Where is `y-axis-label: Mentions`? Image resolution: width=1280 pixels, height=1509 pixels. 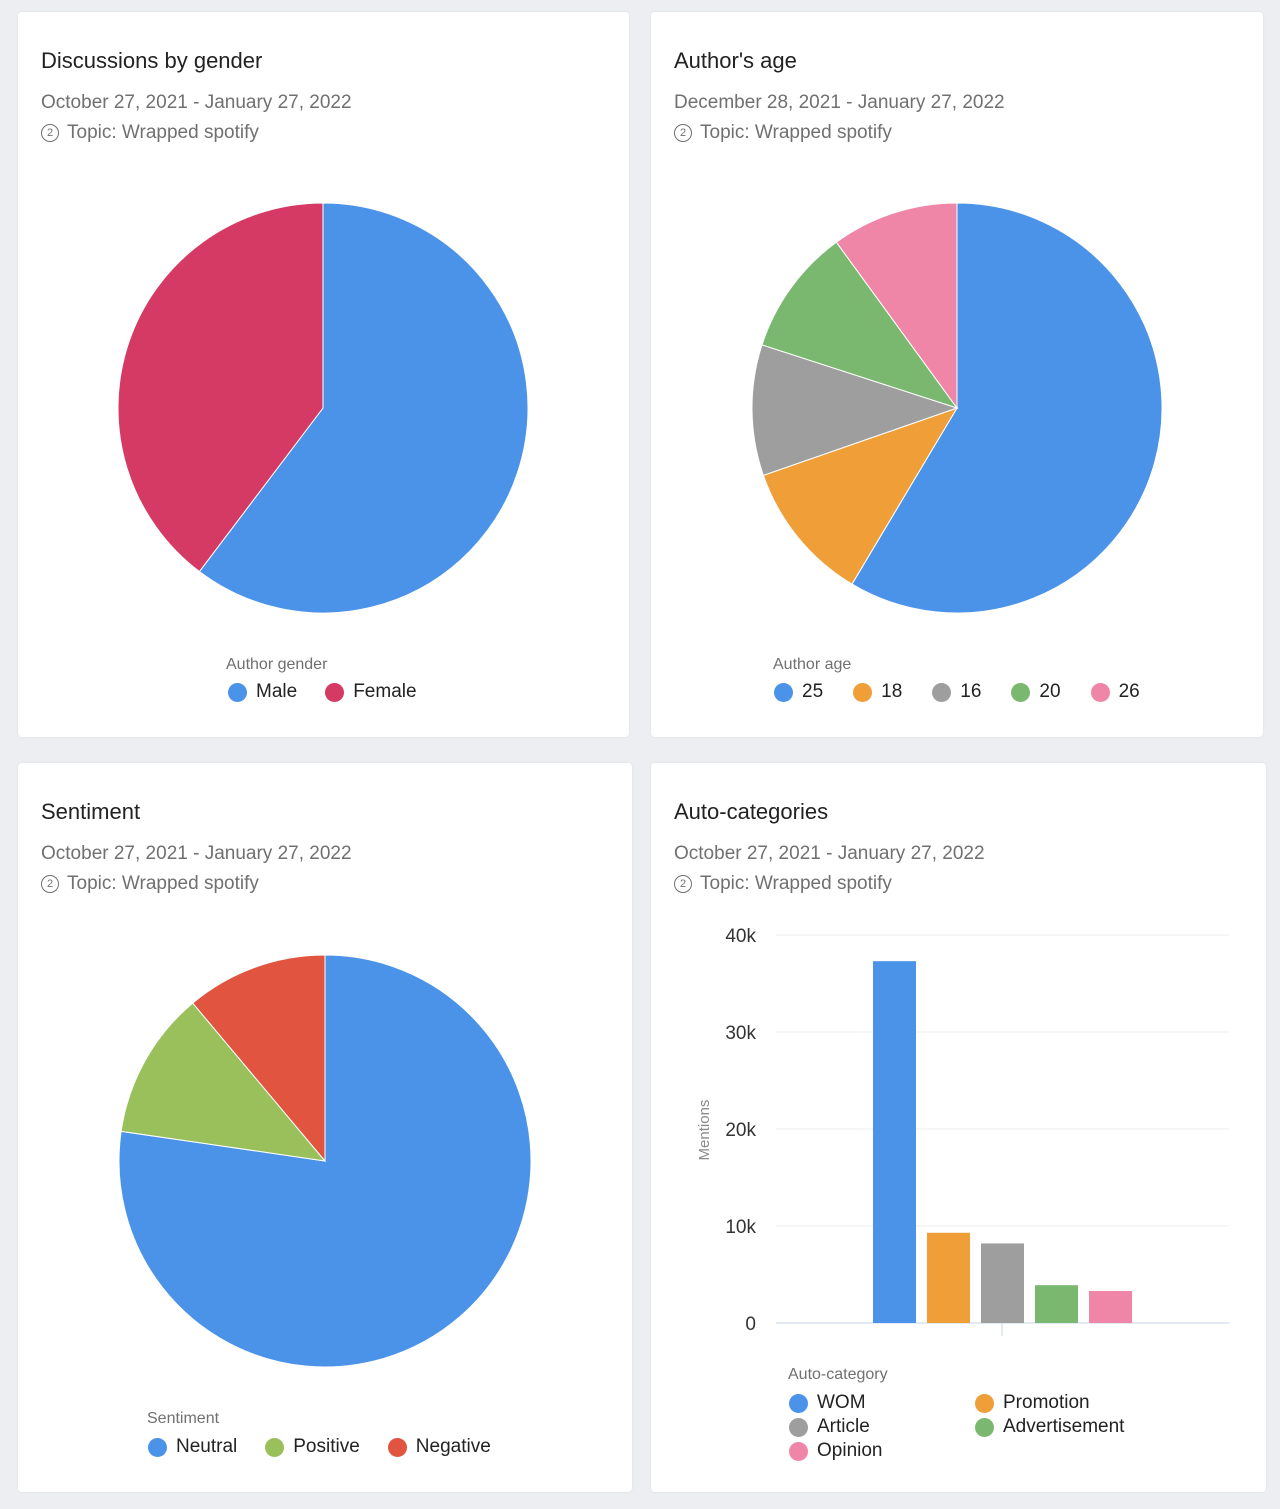
y-axis-label: Mentions is located at coordinates (704, 1130).